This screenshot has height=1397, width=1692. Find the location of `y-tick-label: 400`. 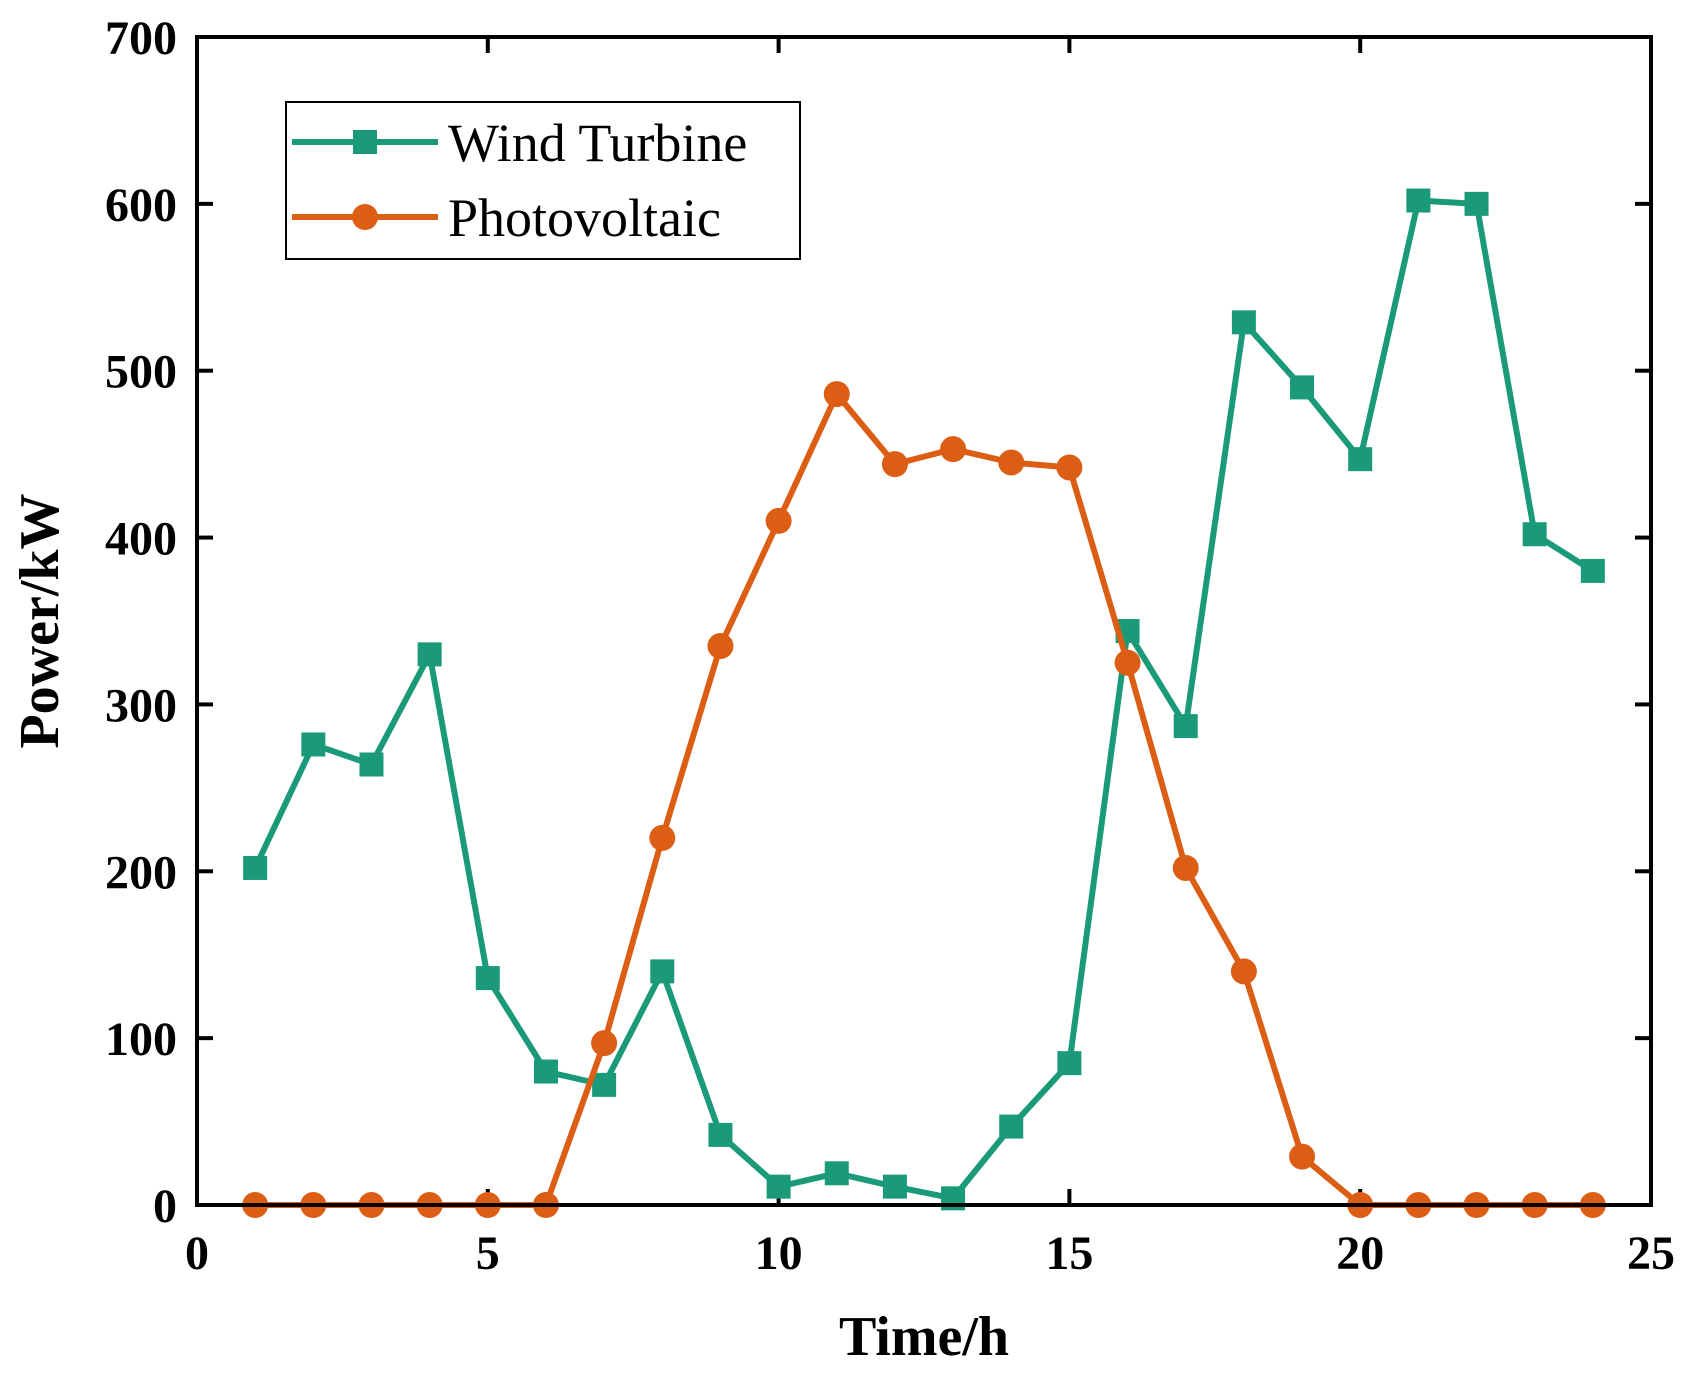

y-tick-label: 400 is located at coordinates (141, 539).